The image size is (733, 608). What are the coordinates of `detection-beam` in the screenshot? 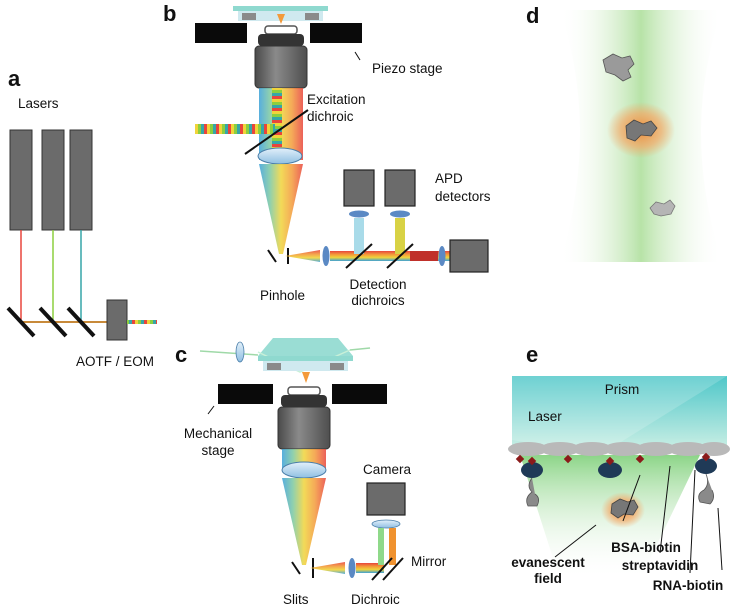 It's located at (390, 256).